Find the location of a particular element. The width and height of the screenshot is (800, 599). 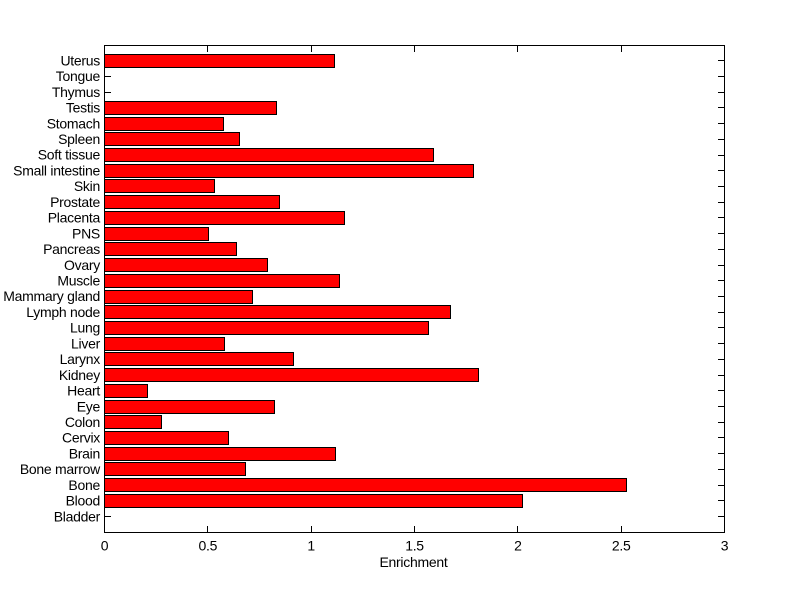

svg-text: Eye is located at coordinates (89, 406).